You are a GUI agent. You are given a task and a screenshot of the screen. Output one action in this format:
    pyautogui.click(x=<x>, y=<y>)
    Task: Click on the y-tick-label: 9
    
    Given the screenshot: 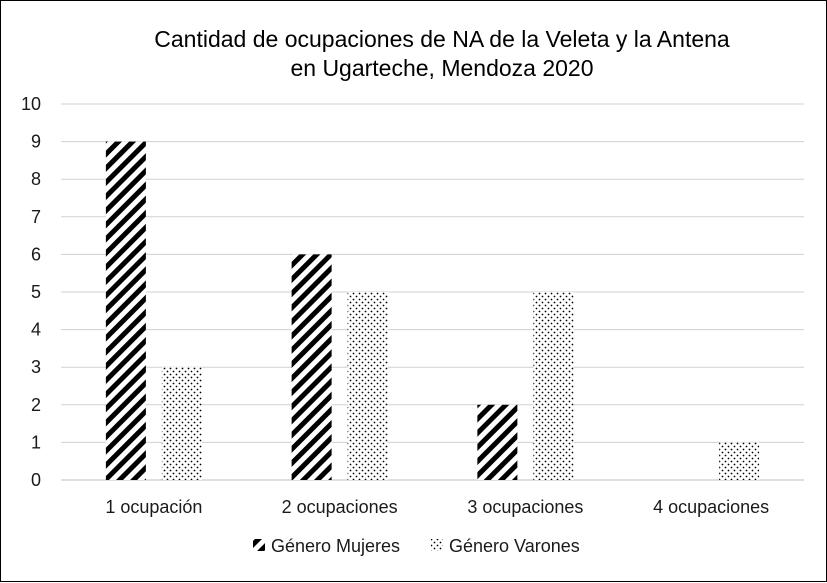 What is the action you would take?
    pyautogui.click(x=36, y=142)
    